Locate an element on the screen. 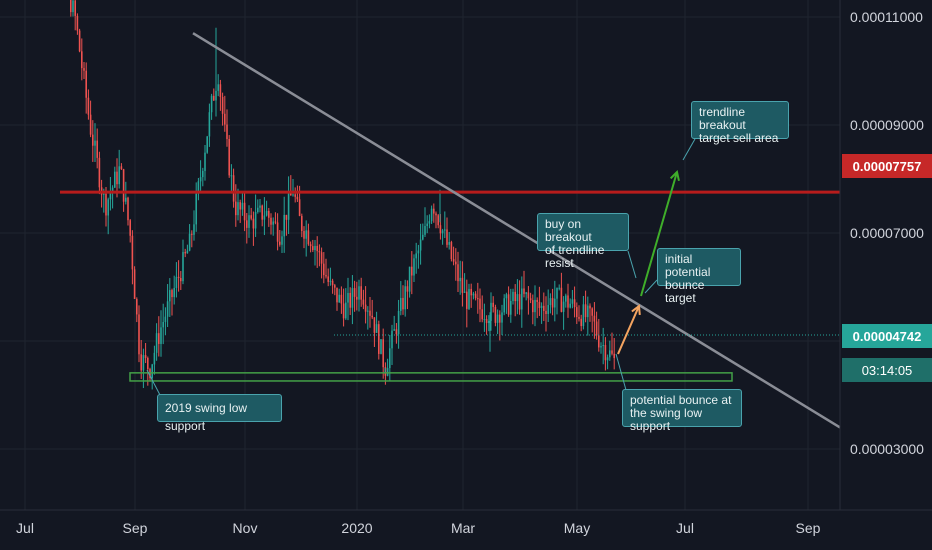  x-tick-label: 2020 is located at coordinates (356, 528).